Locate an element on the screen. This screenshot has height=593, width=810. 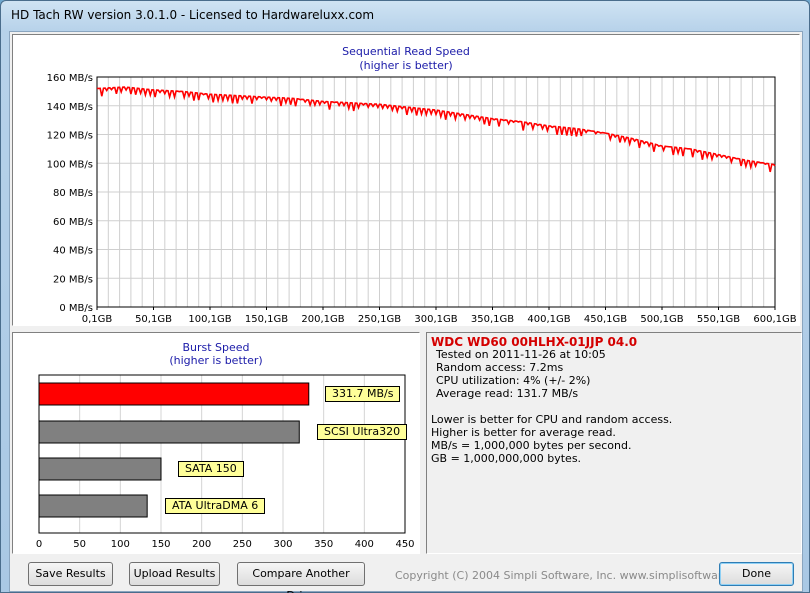
y-tick-label: 140 MB/s is located at coordinates (70, 107).